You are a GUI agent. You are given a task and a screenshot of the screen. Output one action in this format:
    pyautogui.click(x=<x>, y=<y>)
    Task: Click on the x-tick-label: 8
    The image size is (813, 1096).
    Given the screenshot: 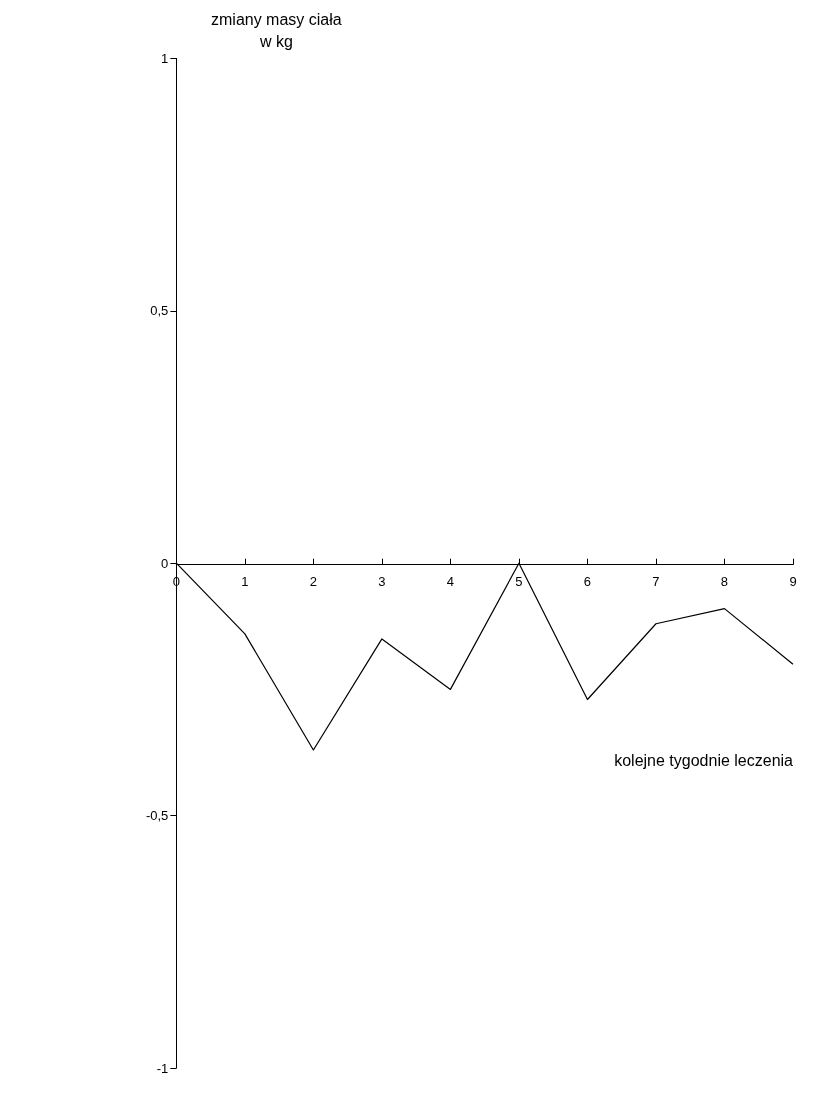 What is the action you would take?
    pyautogui.click(x=724, y=581)
    